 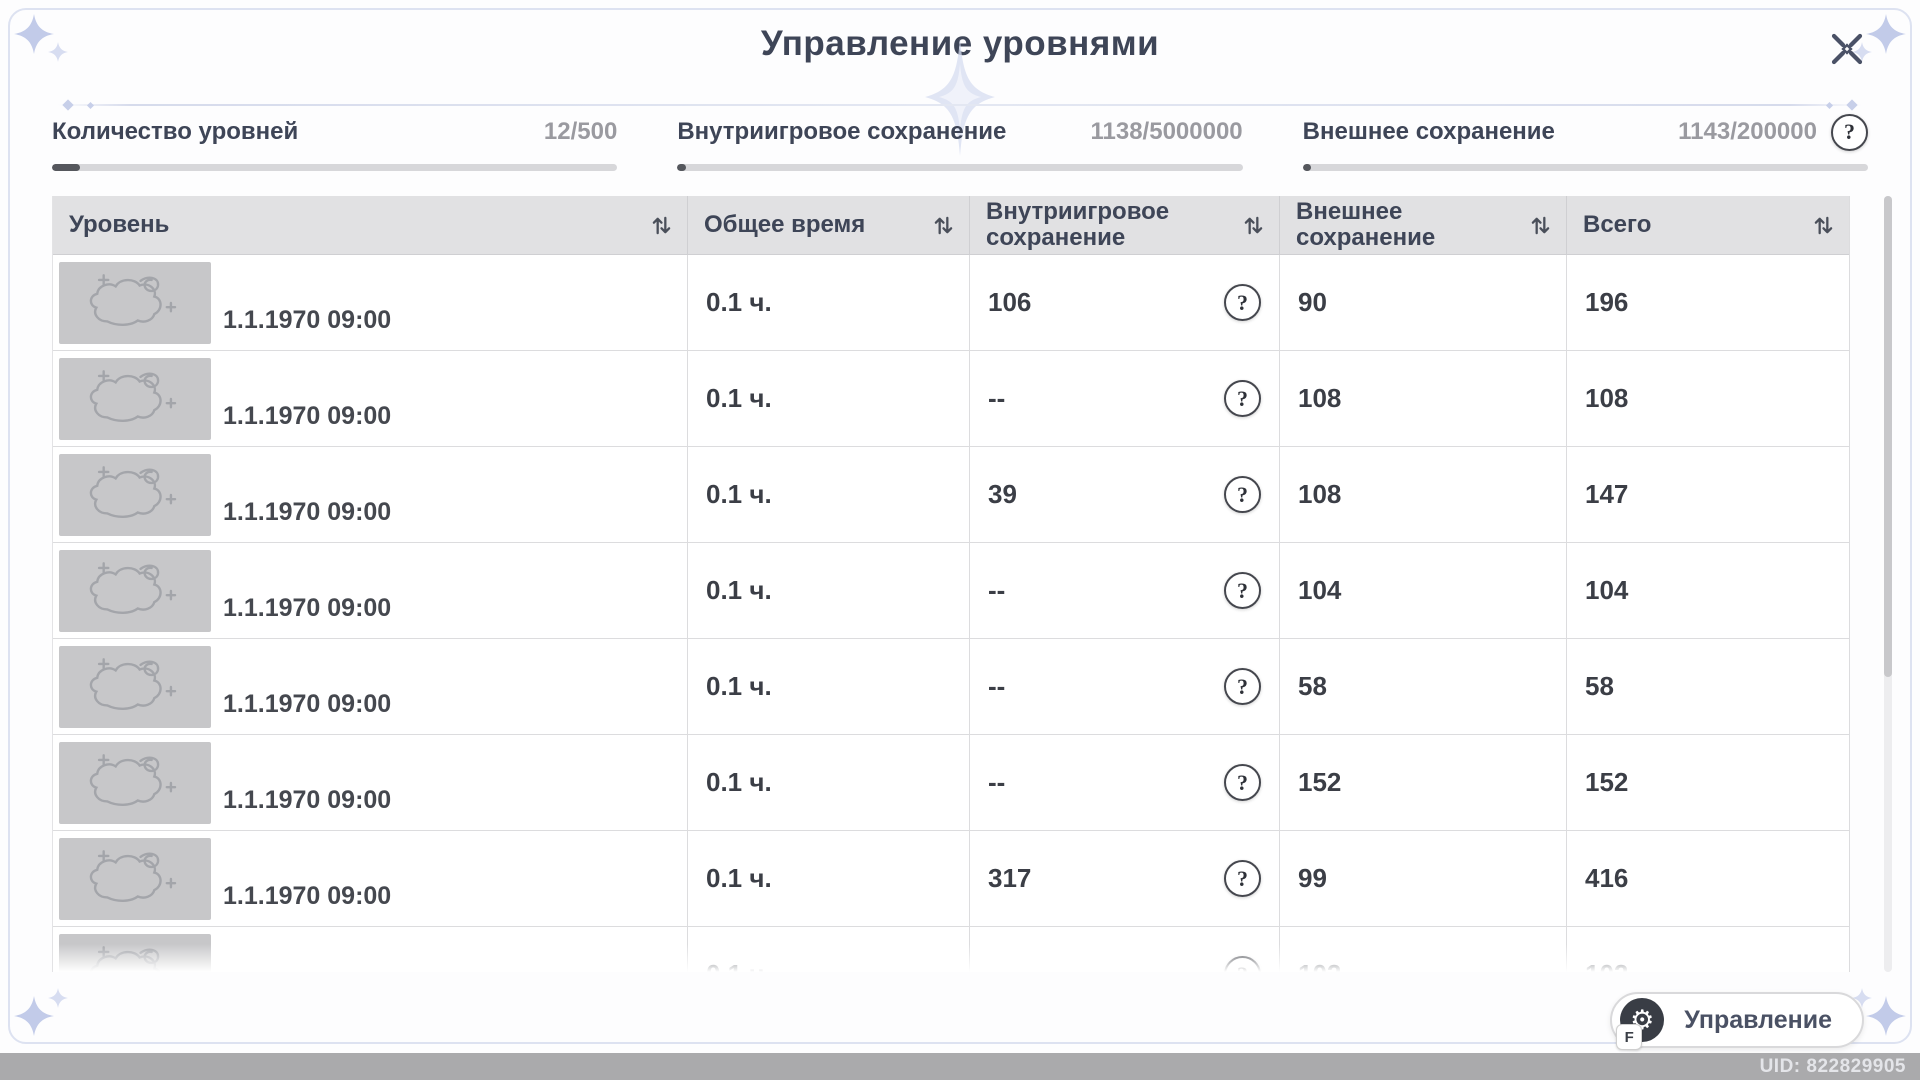 What do you see at coordinates (951, 687) in the screenshot?
I see `table-row: 1.1.1970 09:00 0.1 ч. -- ? 58 58` at bounding box center [951, 687].